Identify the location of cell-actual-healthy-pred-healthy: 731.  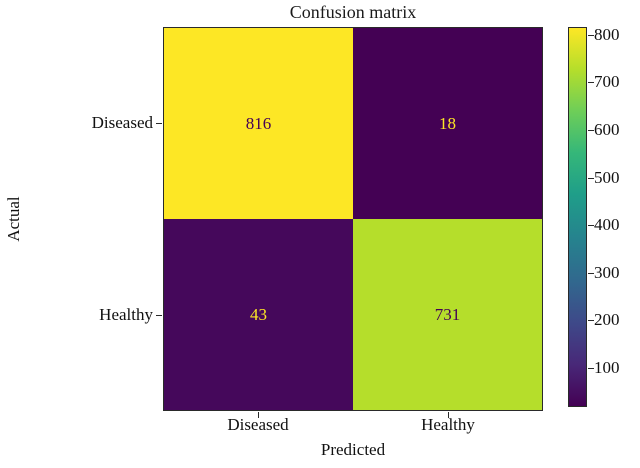
(447, 314).